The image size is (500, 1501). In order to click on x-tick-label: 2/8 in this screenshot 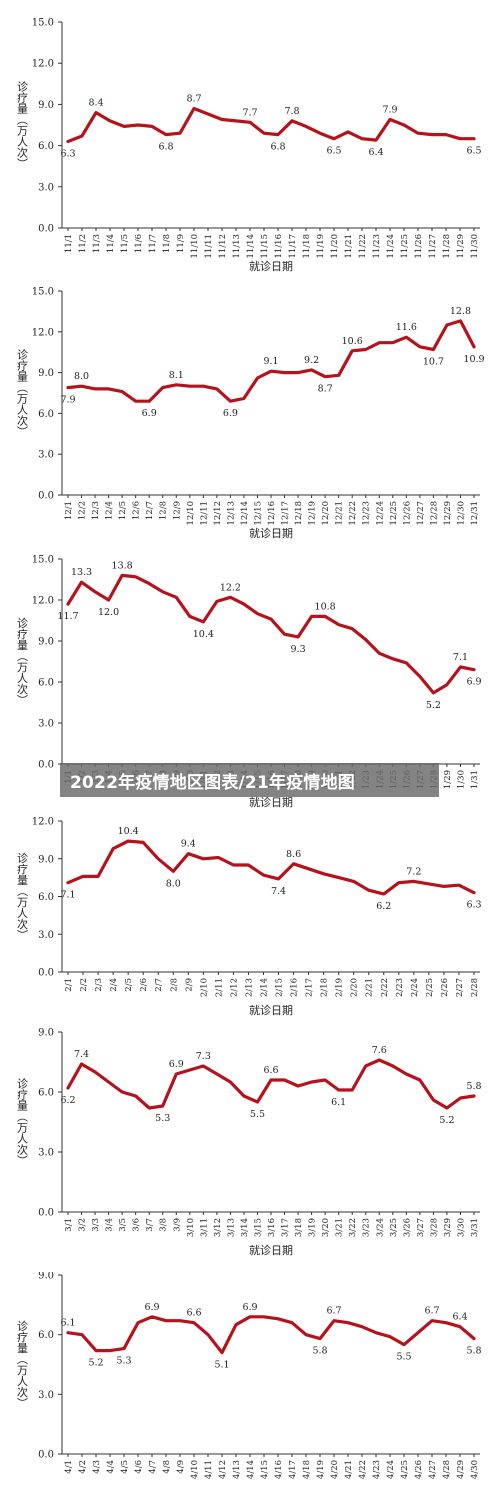, I will do `click(174, 985)`.